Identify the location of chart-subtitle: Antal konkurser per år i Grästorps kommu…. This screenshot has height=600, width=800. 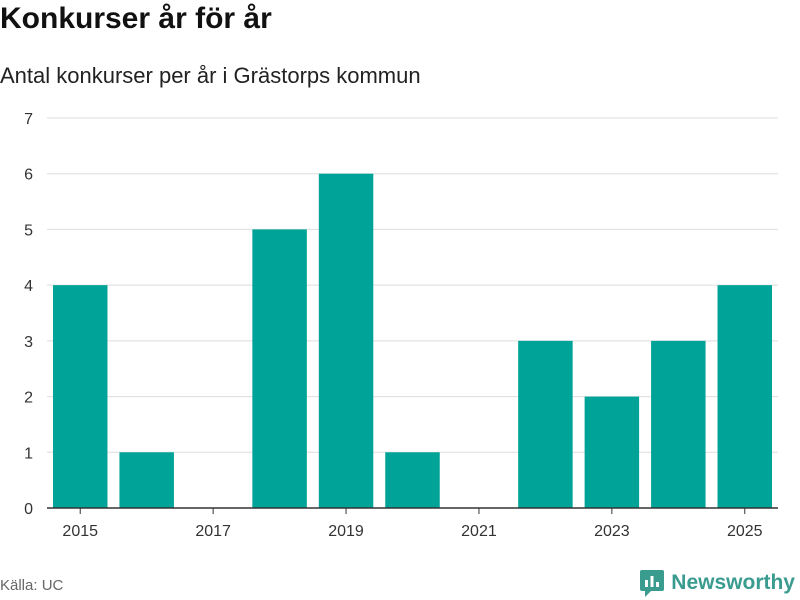
(210, 75).